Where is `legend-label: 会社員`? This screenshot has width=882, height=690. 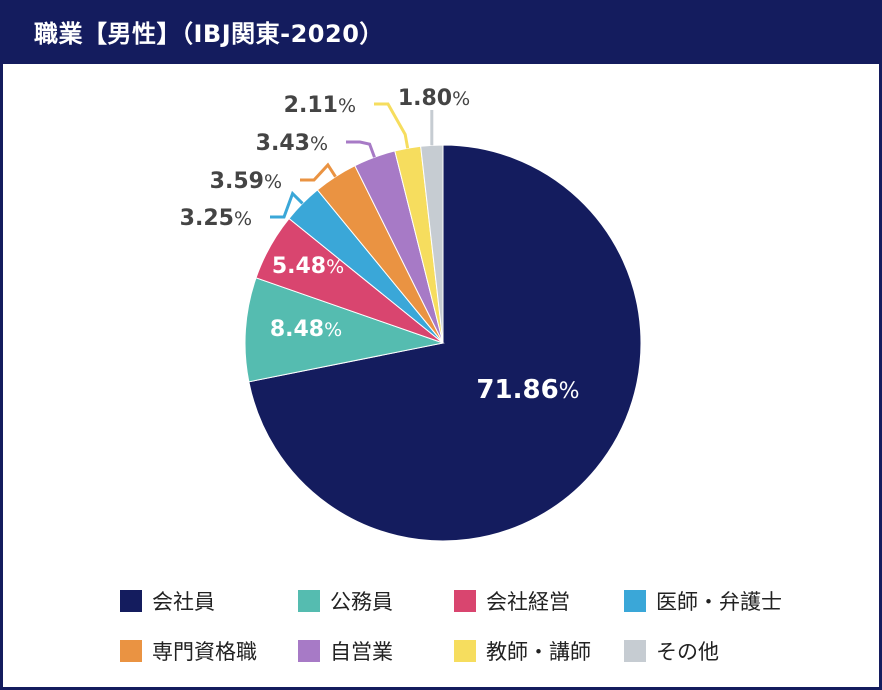 legend-label: 会社員 is located at coordinates (183, 602).